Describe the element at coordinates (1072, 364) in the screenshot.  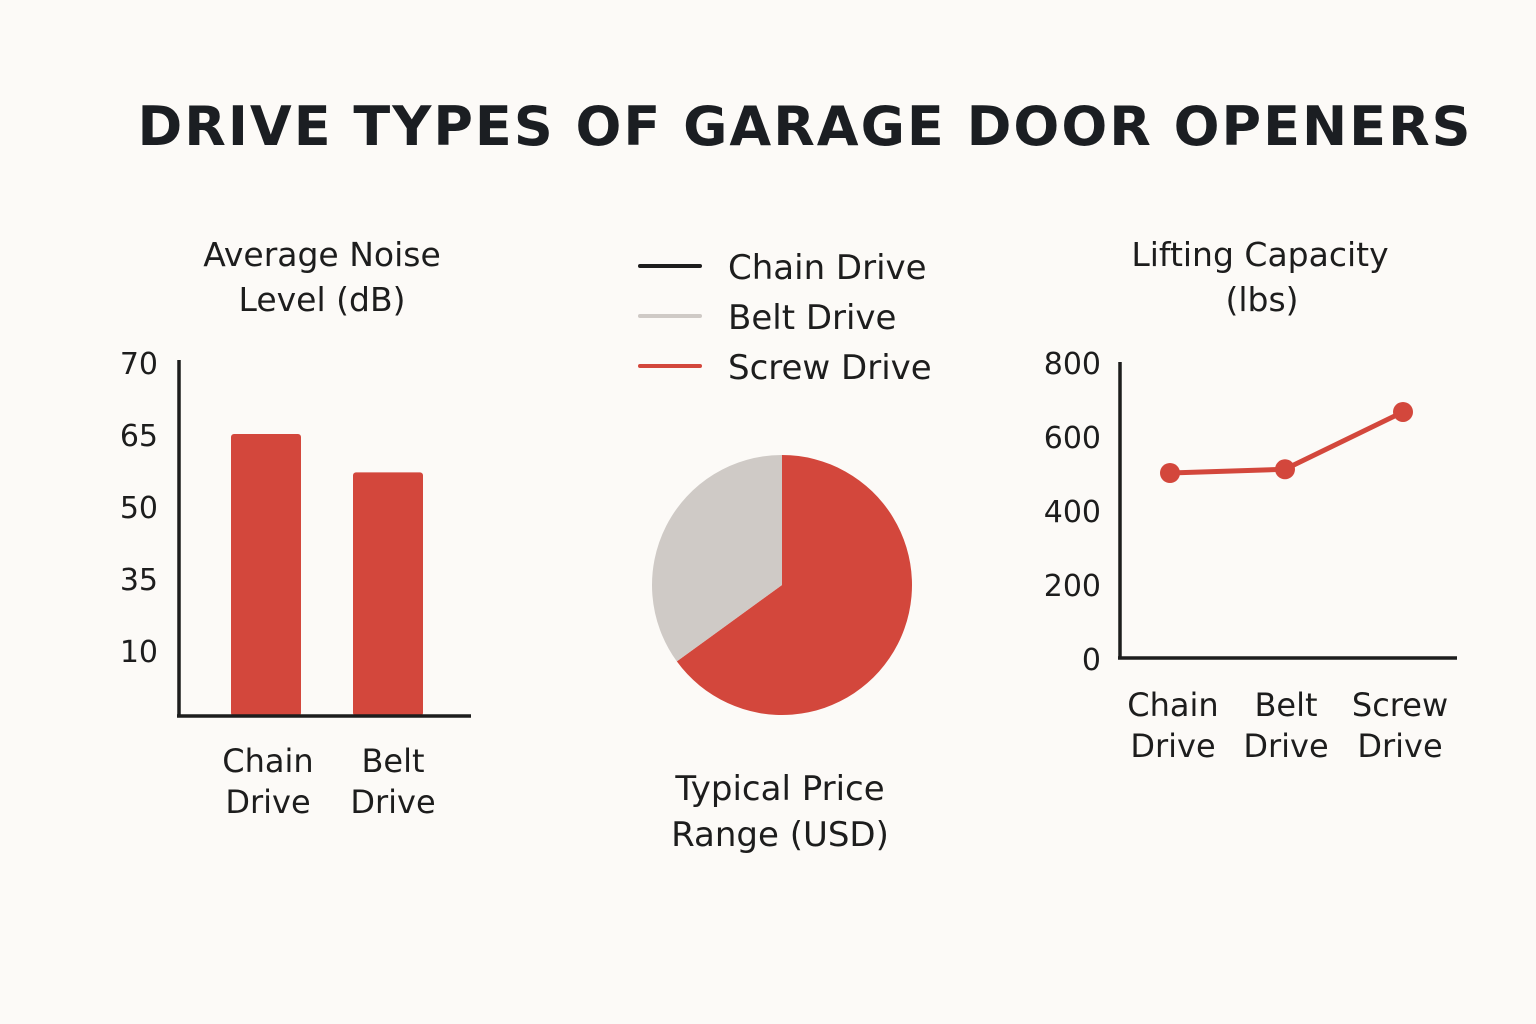
I see `line-y-tick-label: 800` at that location.